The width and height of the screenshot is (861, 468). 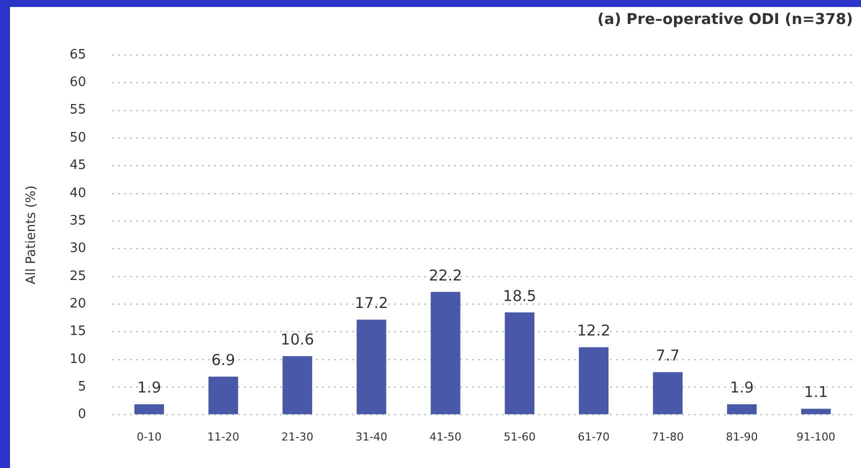 I want to click on x-tick-label: 11-20, so click(x=223, y=437).